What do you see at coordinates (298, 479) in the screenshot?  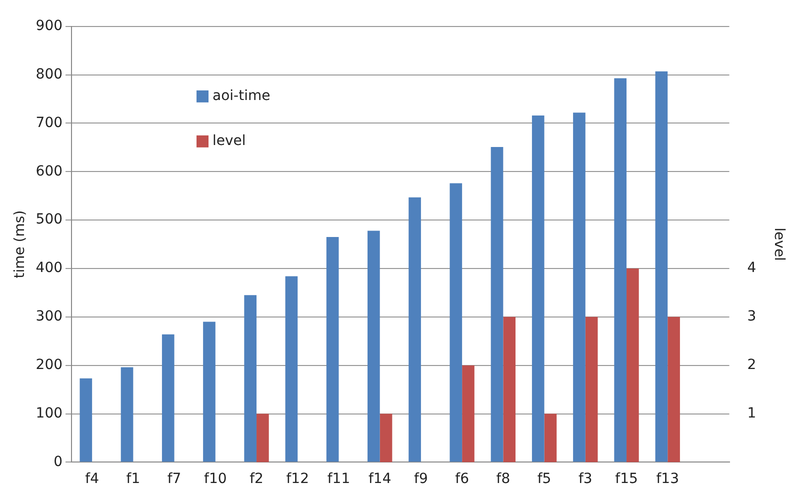 I see `x-tick-label: f12` at bounding box center [298, 479].